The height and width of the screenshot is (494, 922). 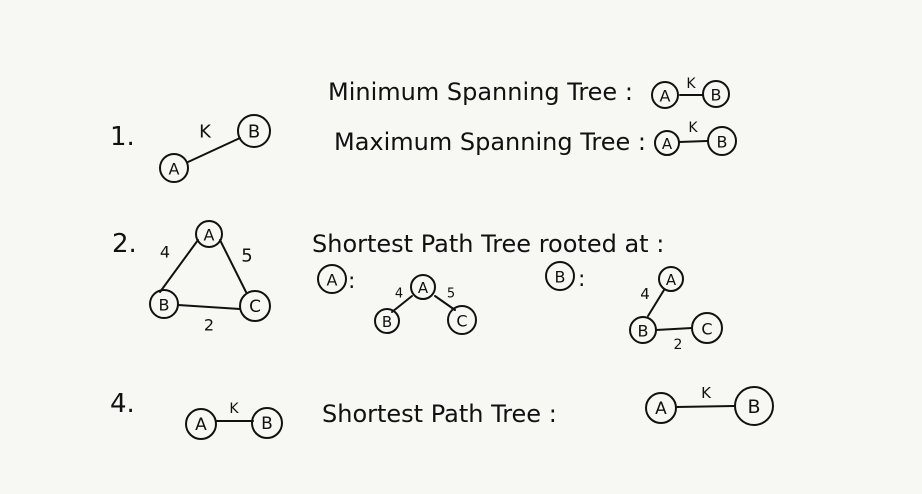 I want to click on spt-root-b-edge-label-bc: 2, so click(x=678, y=345).